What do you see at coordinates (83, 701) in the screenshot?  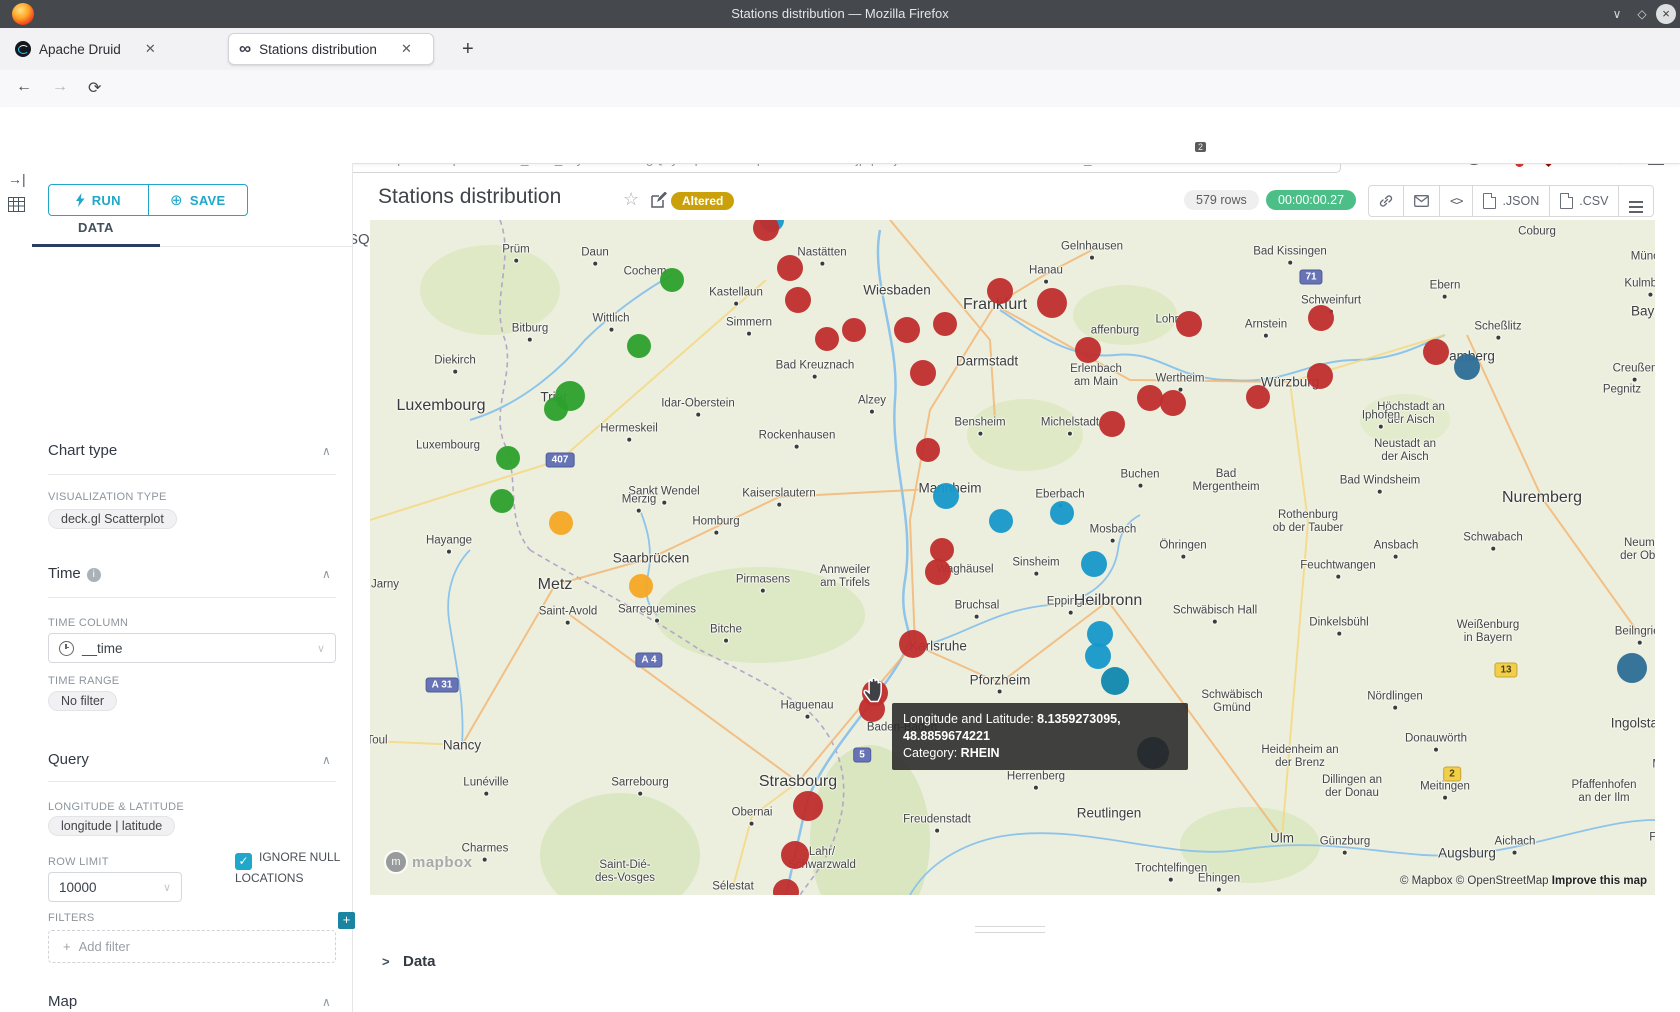 I see `time-range-value: No filter` at bounding box center [83, 701].